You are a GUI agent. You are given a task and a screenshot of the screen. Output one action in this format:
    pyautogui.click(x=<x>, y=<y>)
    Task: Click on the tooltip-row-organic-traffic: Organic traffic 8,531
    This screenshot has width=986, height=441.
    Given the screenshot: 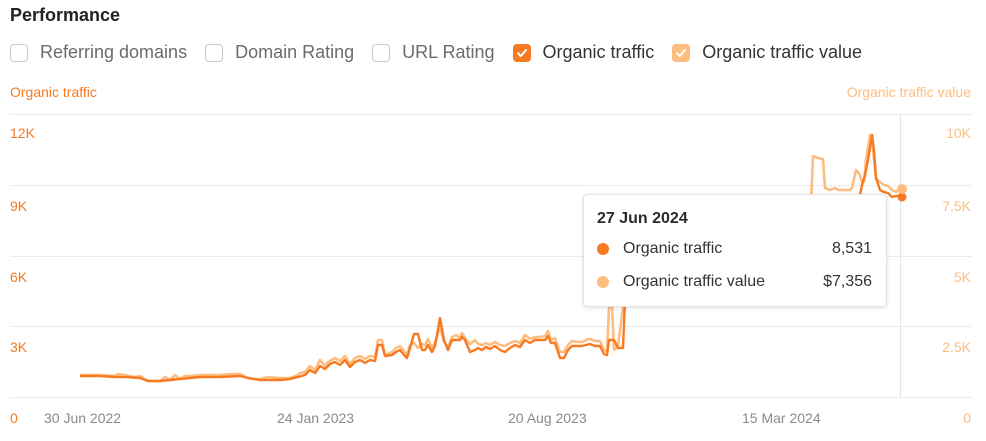 What is the action you would take?
    pyautogui.click(x=734, y=249)
    